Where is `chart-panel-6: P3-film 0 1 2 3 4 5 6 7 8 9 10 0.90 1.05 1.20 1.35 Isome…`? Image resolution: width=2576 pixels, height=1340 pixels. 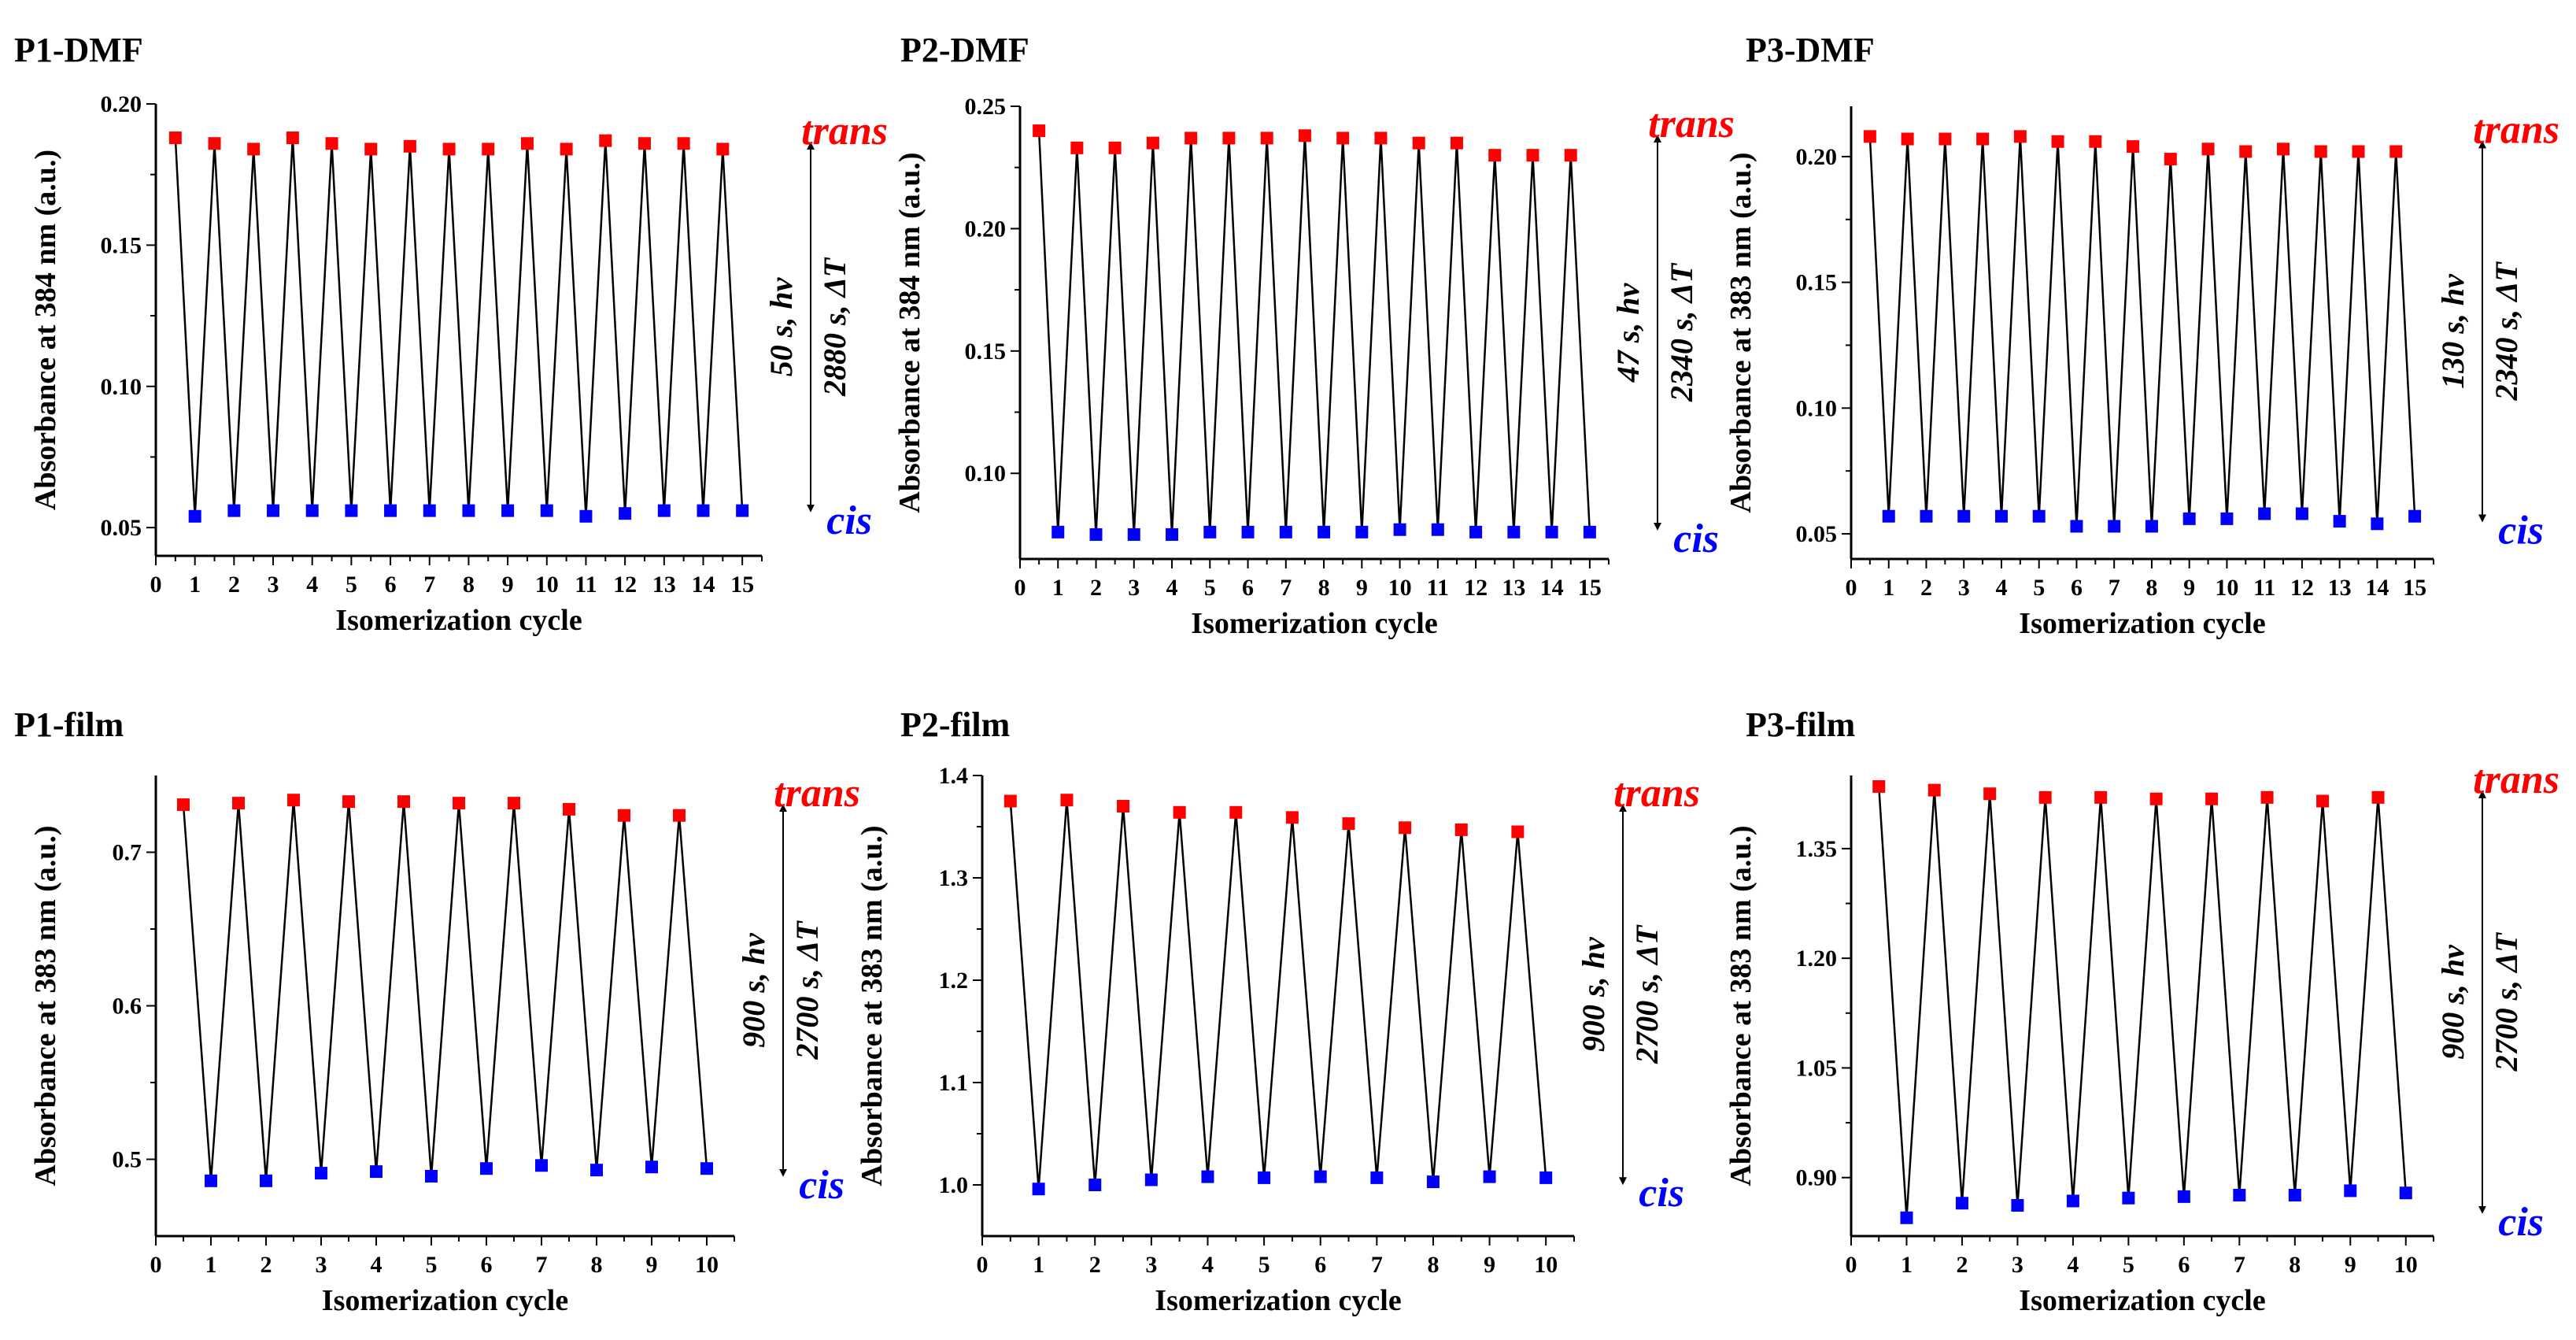 chart-panel-6: P3-film 0 1 2 3 4 5 6 7 8 9 10 0.90 1.05 1.20 1.35 Isome… is located at coordinates (2141, 1011).